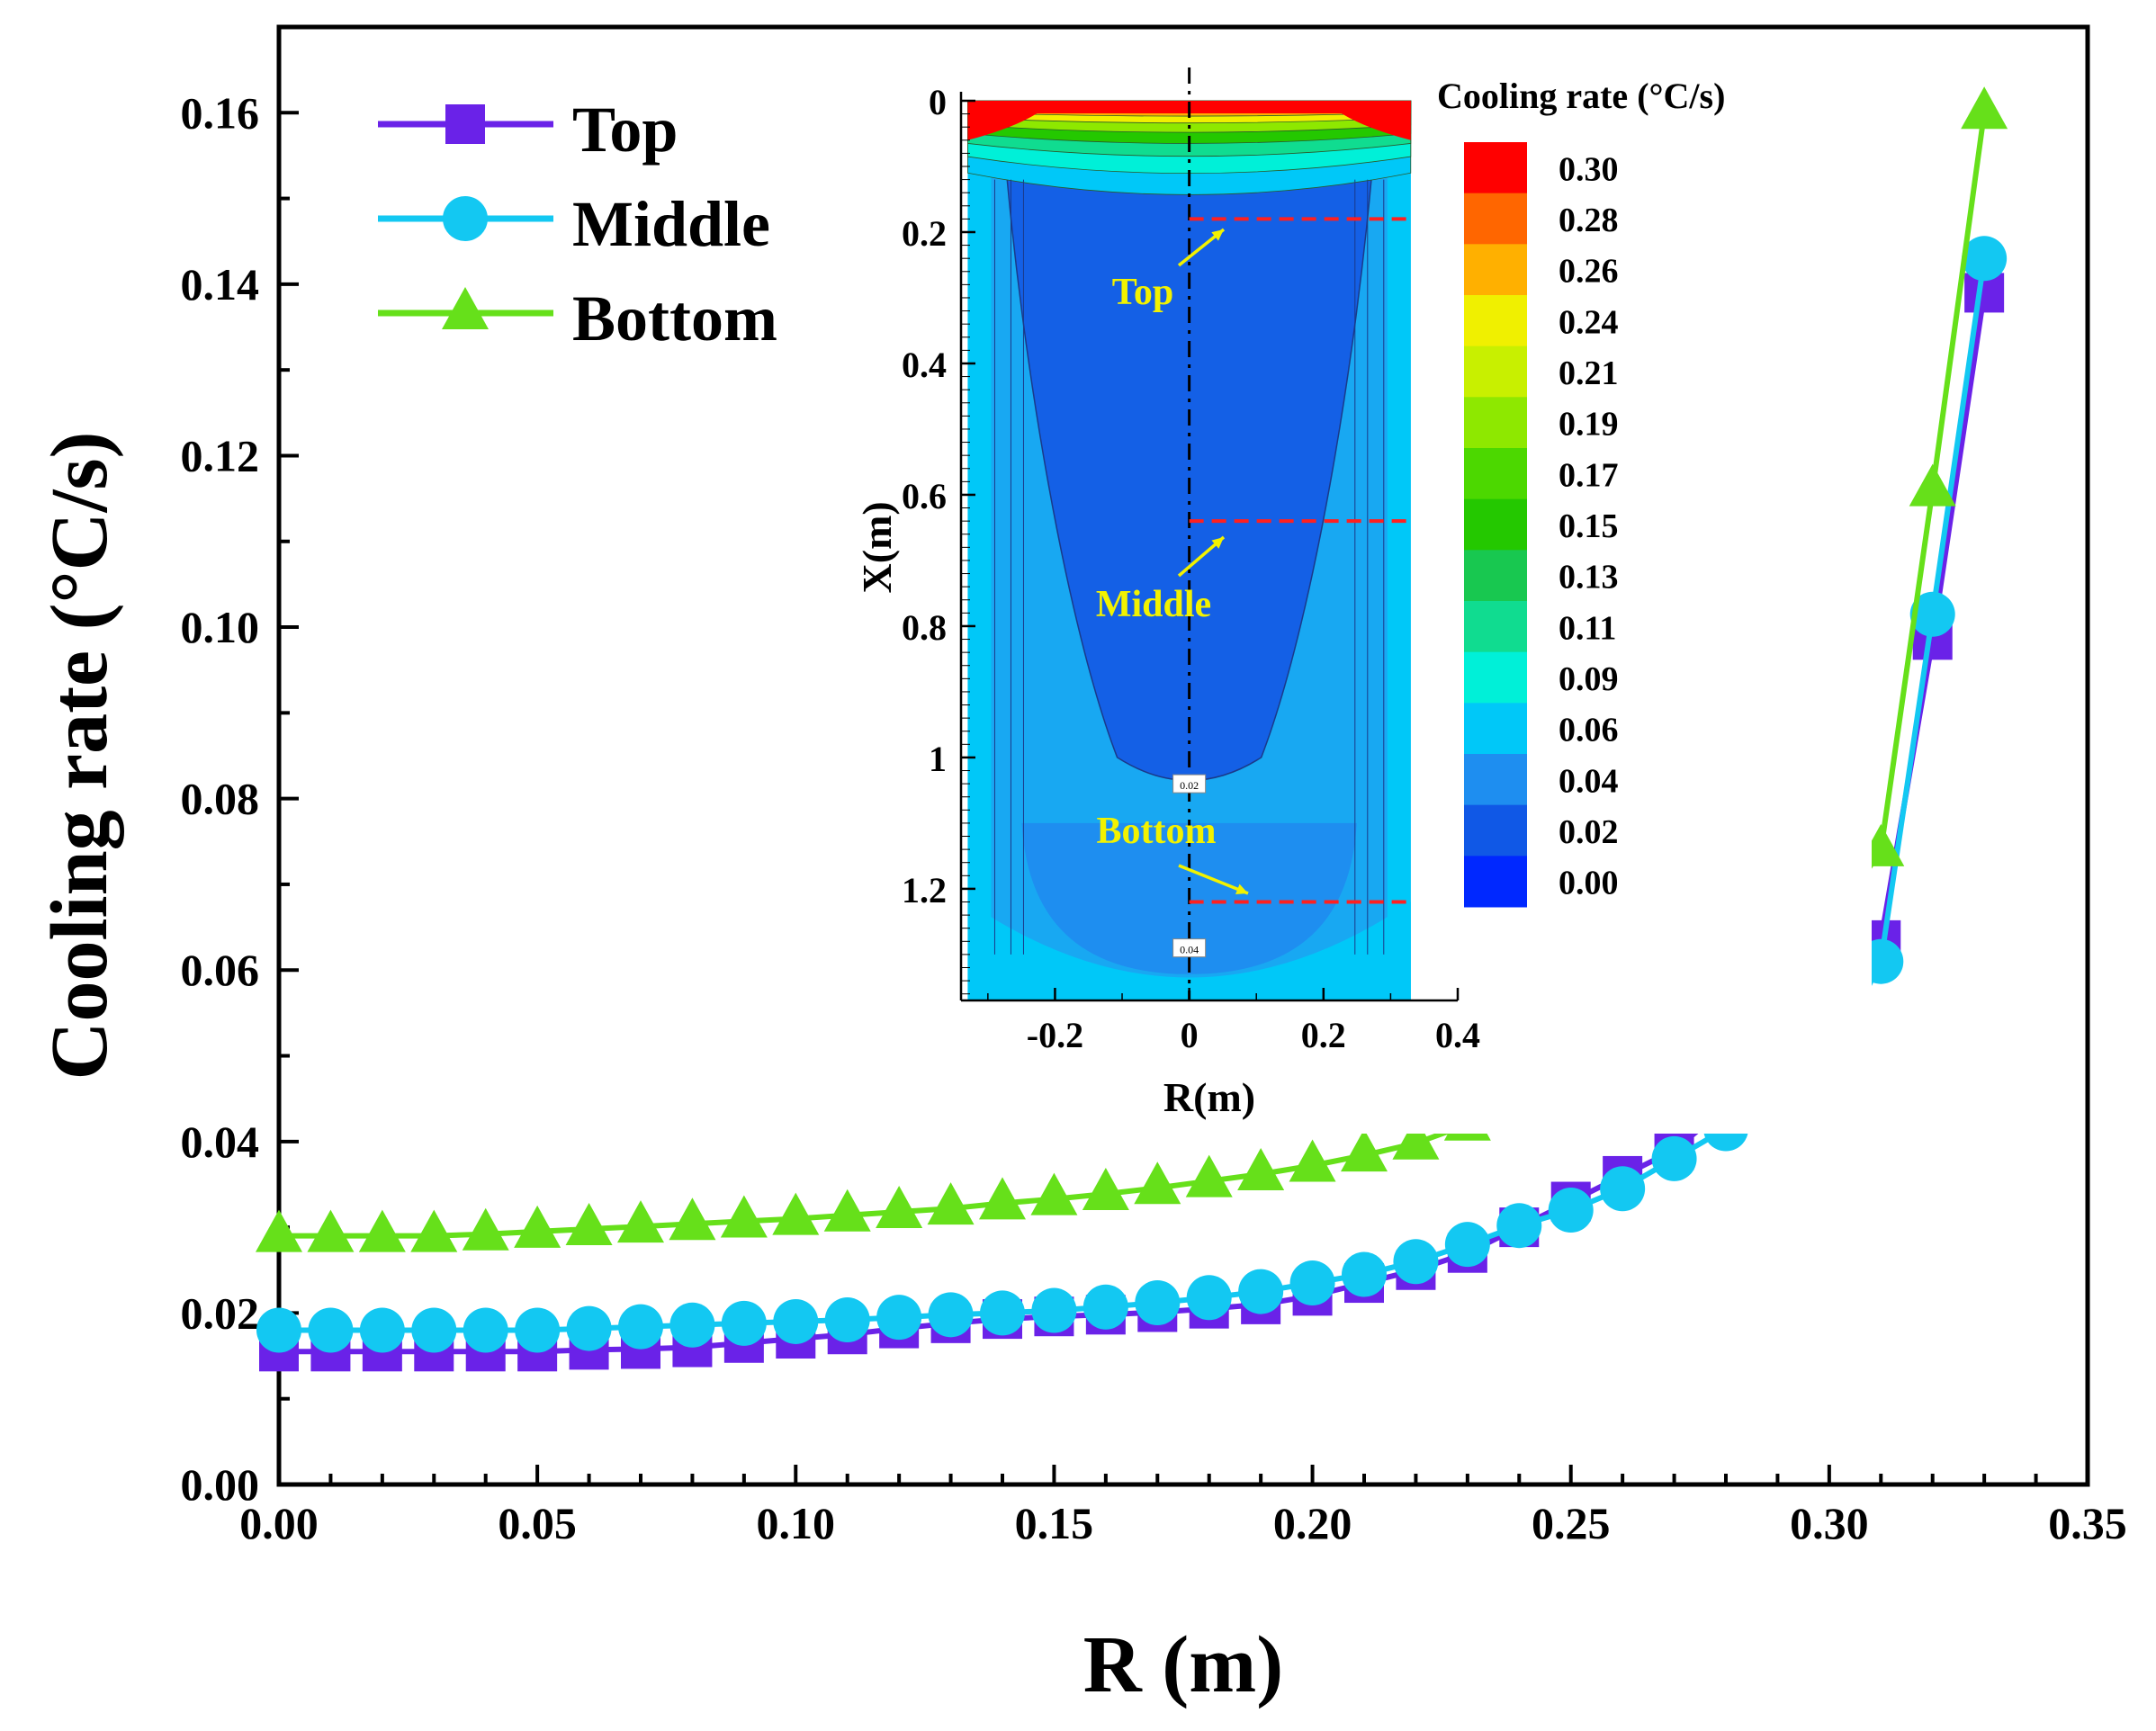 The height and width of the screenshot is (1731, 2156). What do you see at coordinates (537, 1523) in the screenshot?
I see `x-tick-label: 0.05` at bounding box center [537, 1523].